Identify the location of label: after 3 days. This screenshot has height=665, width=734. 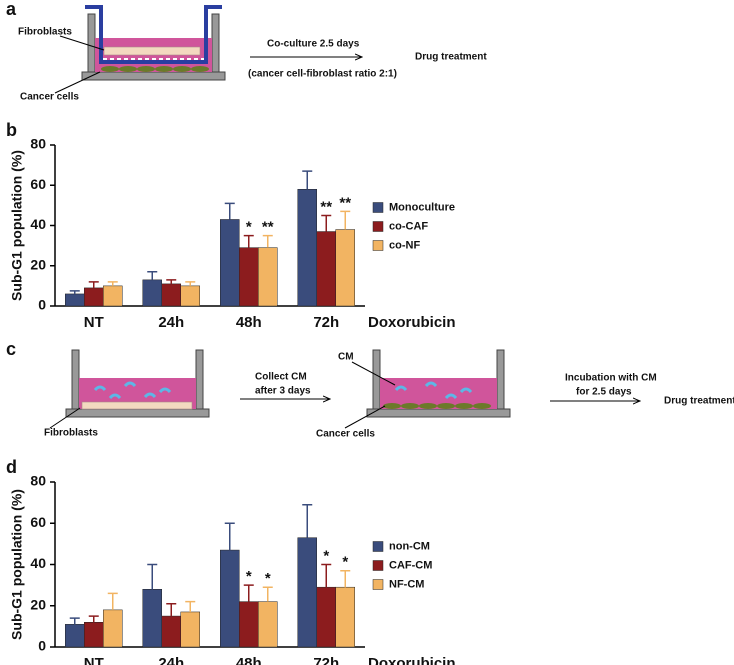
(283, 391).